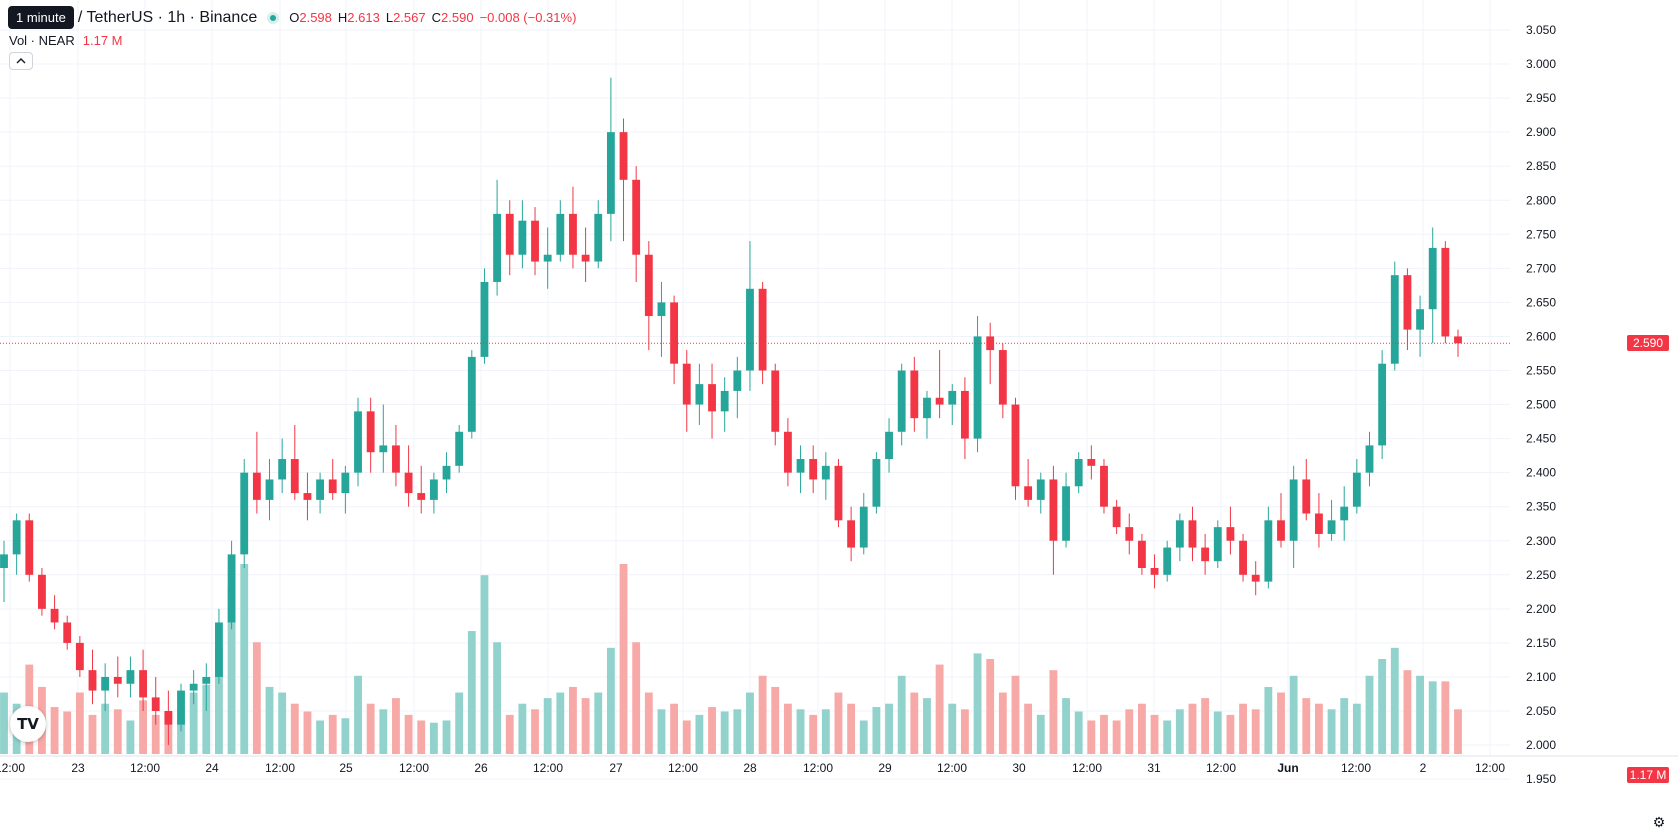 This screenshot has width=1678, height=835. What do you see at coordinates (1154, 768) in the screenshot?
I see `x-tick-label: 31` at bounding box center [1154, 768].